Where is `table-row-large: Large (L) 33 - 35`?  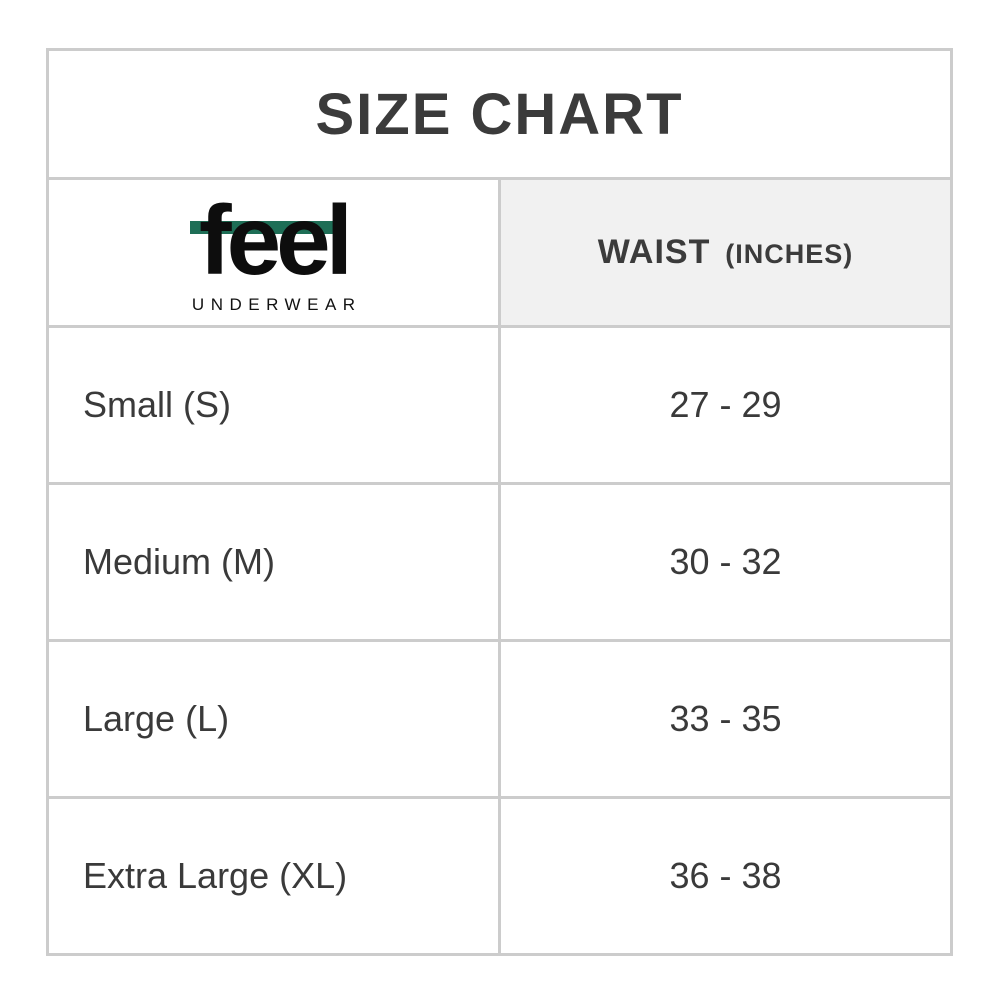 table-row-large: Large (L) 33 - 35 is located at coordinates (499, 719).